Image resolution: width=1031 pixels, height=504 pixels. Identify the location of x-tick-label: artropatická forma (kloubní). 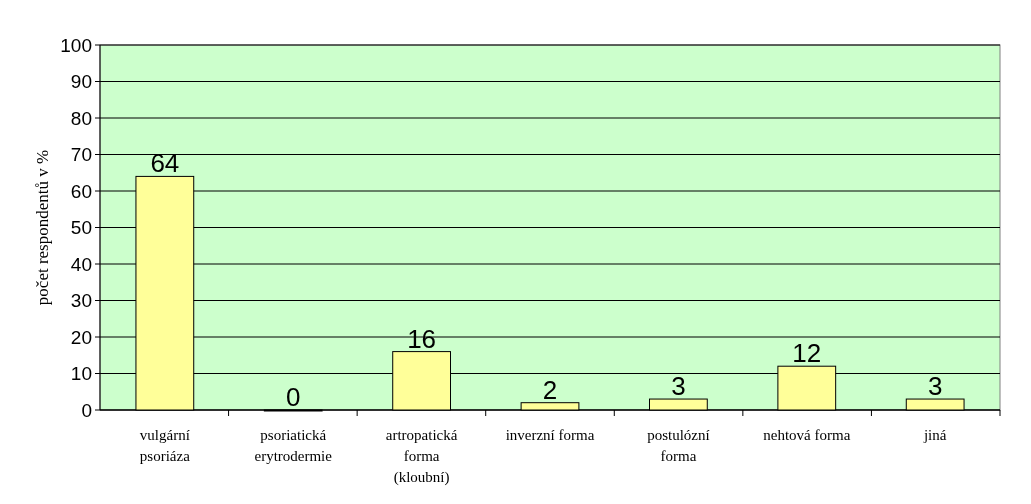
(421, 456).